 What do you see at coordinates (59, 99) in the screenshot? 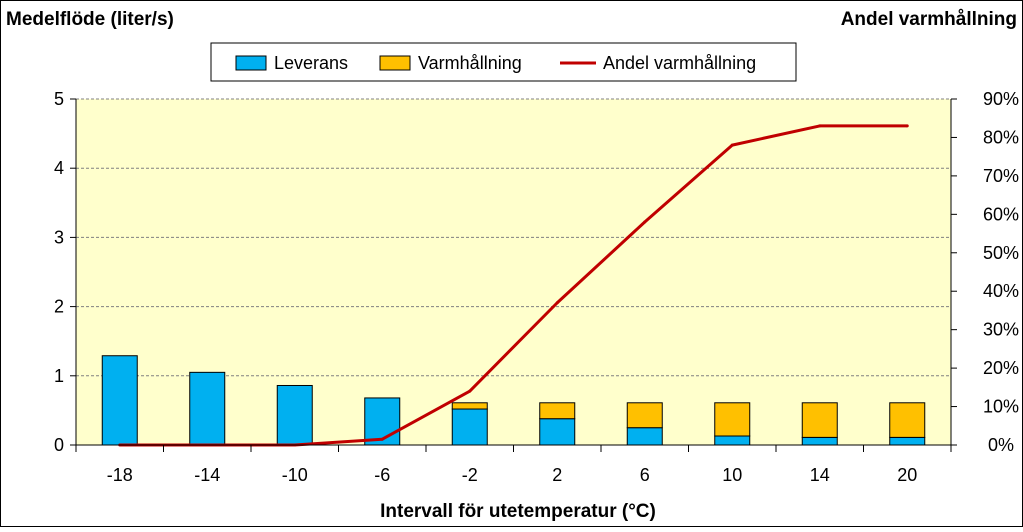
I see `y-tick-label-left: 5` at bounding box center [59, 99].